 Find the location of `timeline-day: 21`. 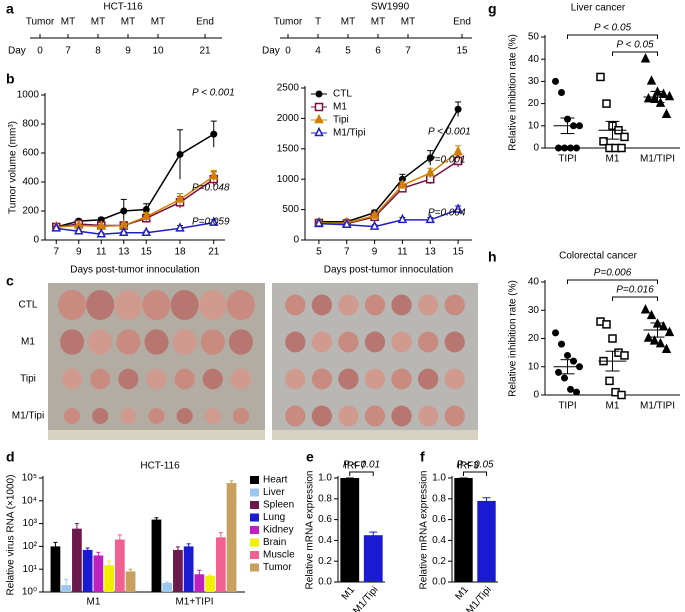

timeline-day: 21 is located at coordinates (205, 51).